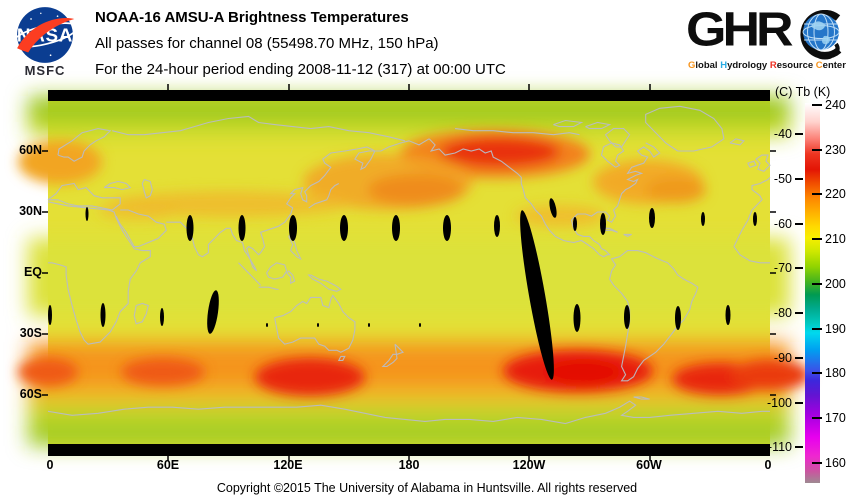  What do you see at coordinates (782, 134) in the screenshot?
I see `celsius-tick-label: -40` at bounding box center [782, 134].